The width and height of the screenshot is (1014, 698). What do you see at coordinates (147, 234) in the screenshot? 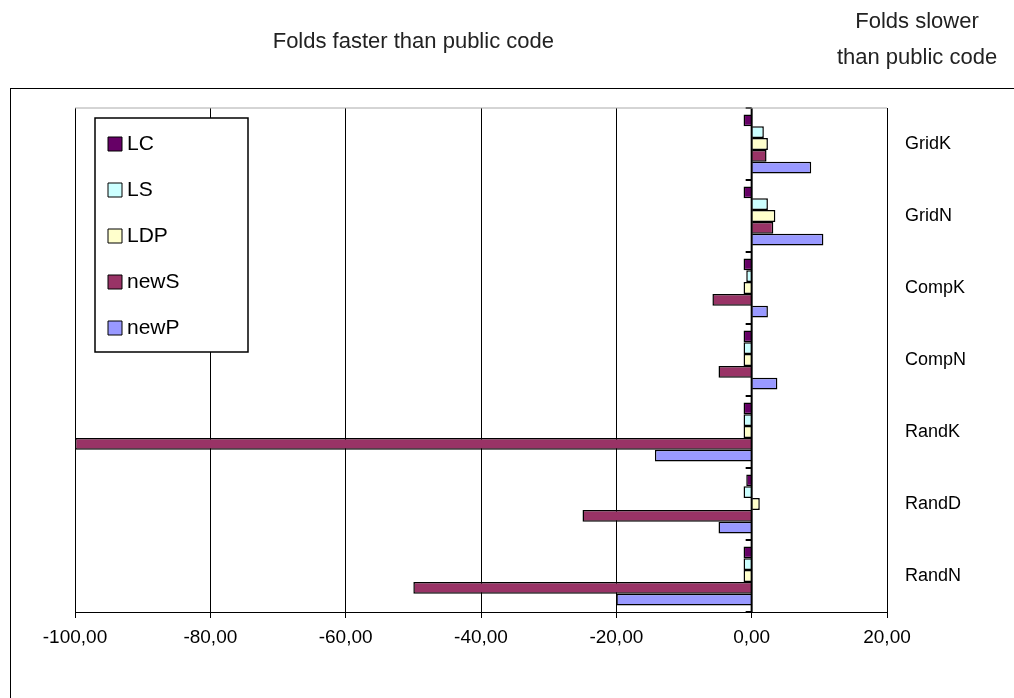
I see `legend-label: LDP` at bounding box center [147, 234].